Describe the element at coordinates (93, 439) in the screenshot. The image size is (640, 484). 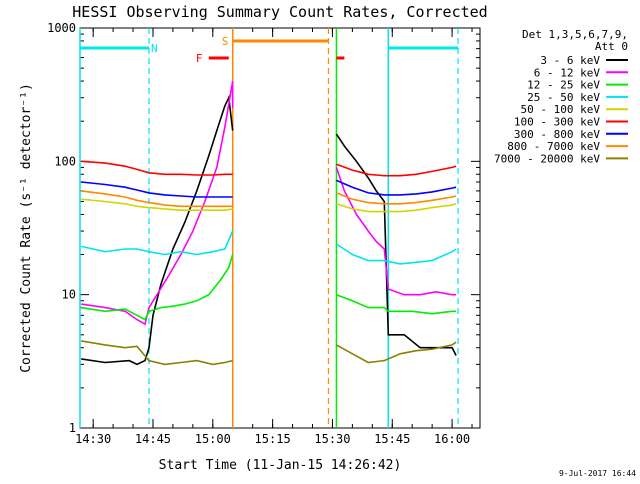
I see `x-tick-label: 14:30` at that location.